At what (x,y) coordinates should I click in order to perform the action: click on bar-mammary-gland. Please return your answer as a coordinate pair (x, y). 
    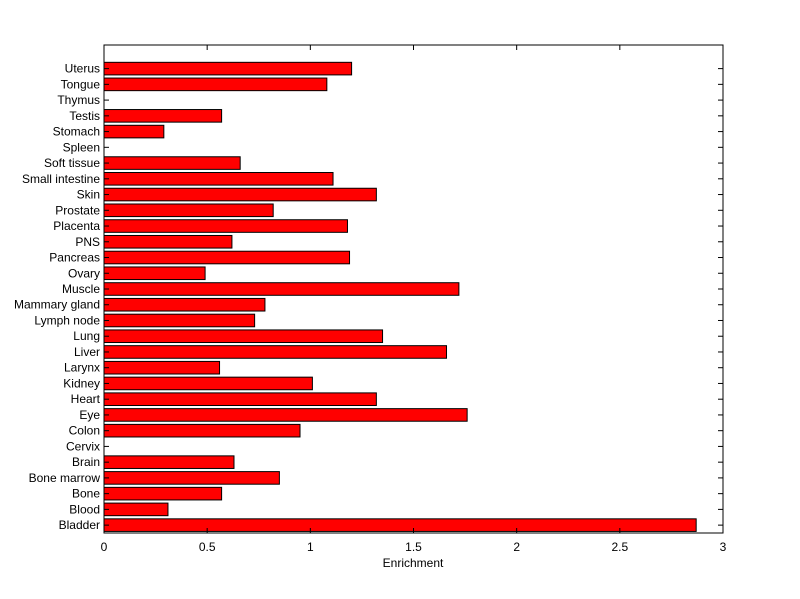
    Looking at the image, I should click on (184, 304).